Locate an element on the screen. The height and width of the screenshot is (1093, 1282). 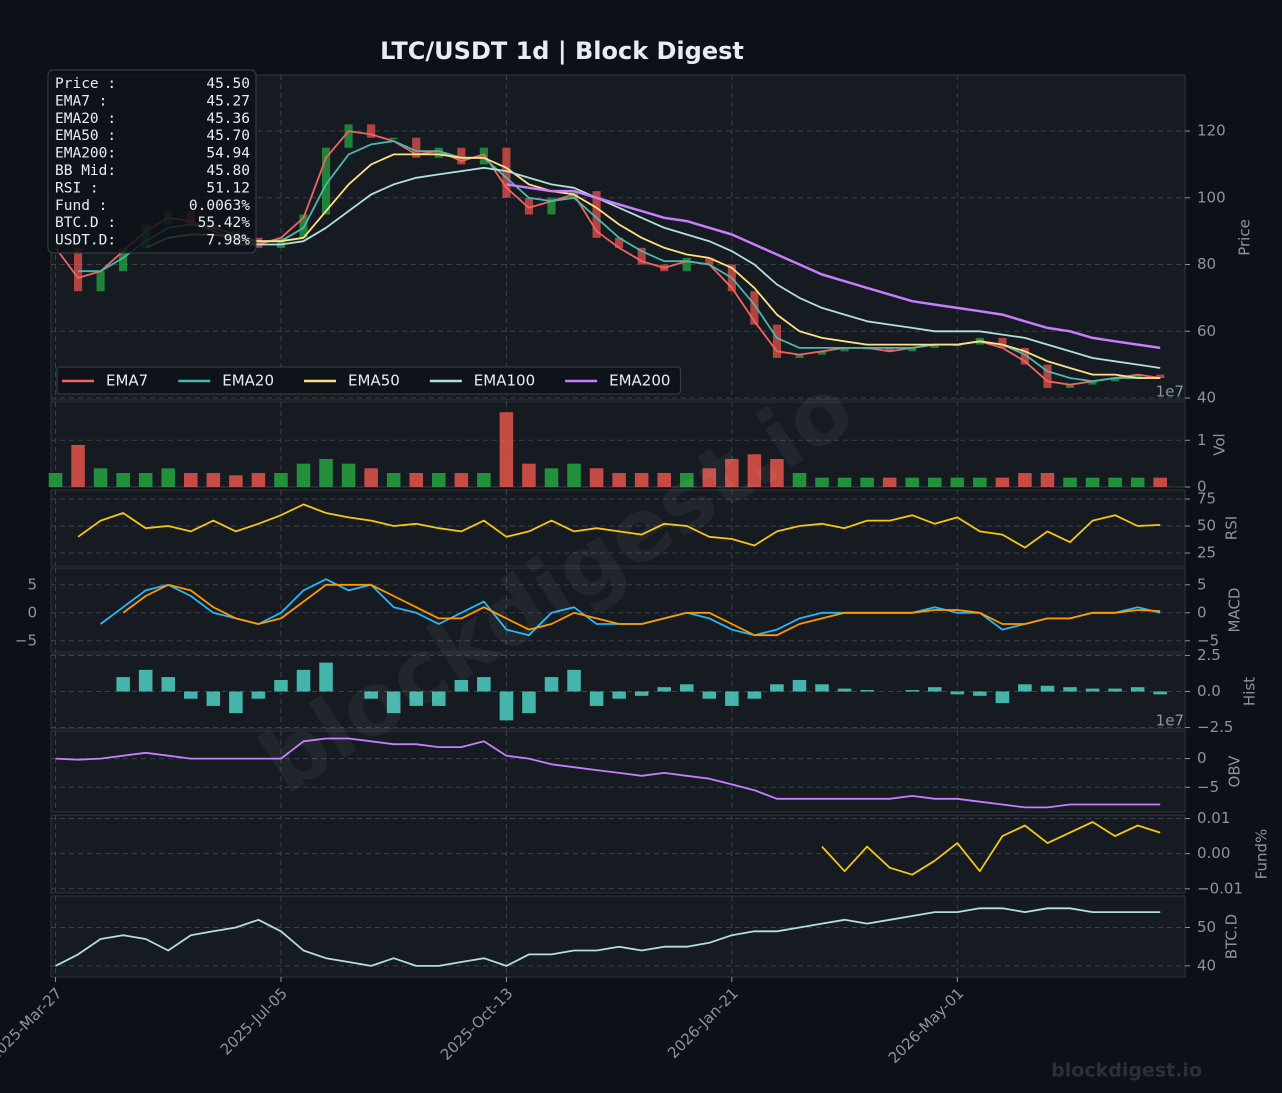
info-box-frame is located at coordinates (152, 161).